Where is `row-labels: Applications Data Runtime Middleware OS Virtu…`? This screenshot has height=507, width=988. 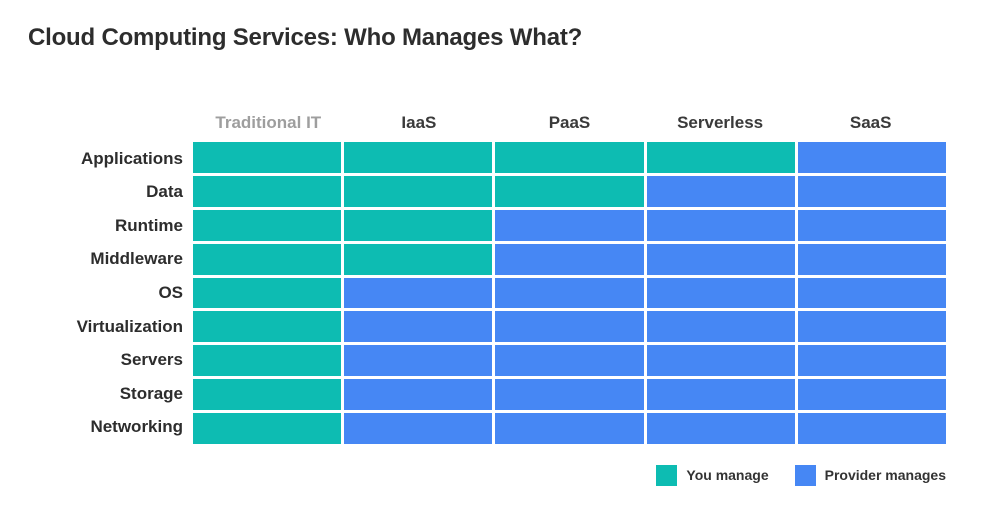 row-labels: Applications Data Runtime Middleware OS Virtu… is located at coordinates (91, 293).